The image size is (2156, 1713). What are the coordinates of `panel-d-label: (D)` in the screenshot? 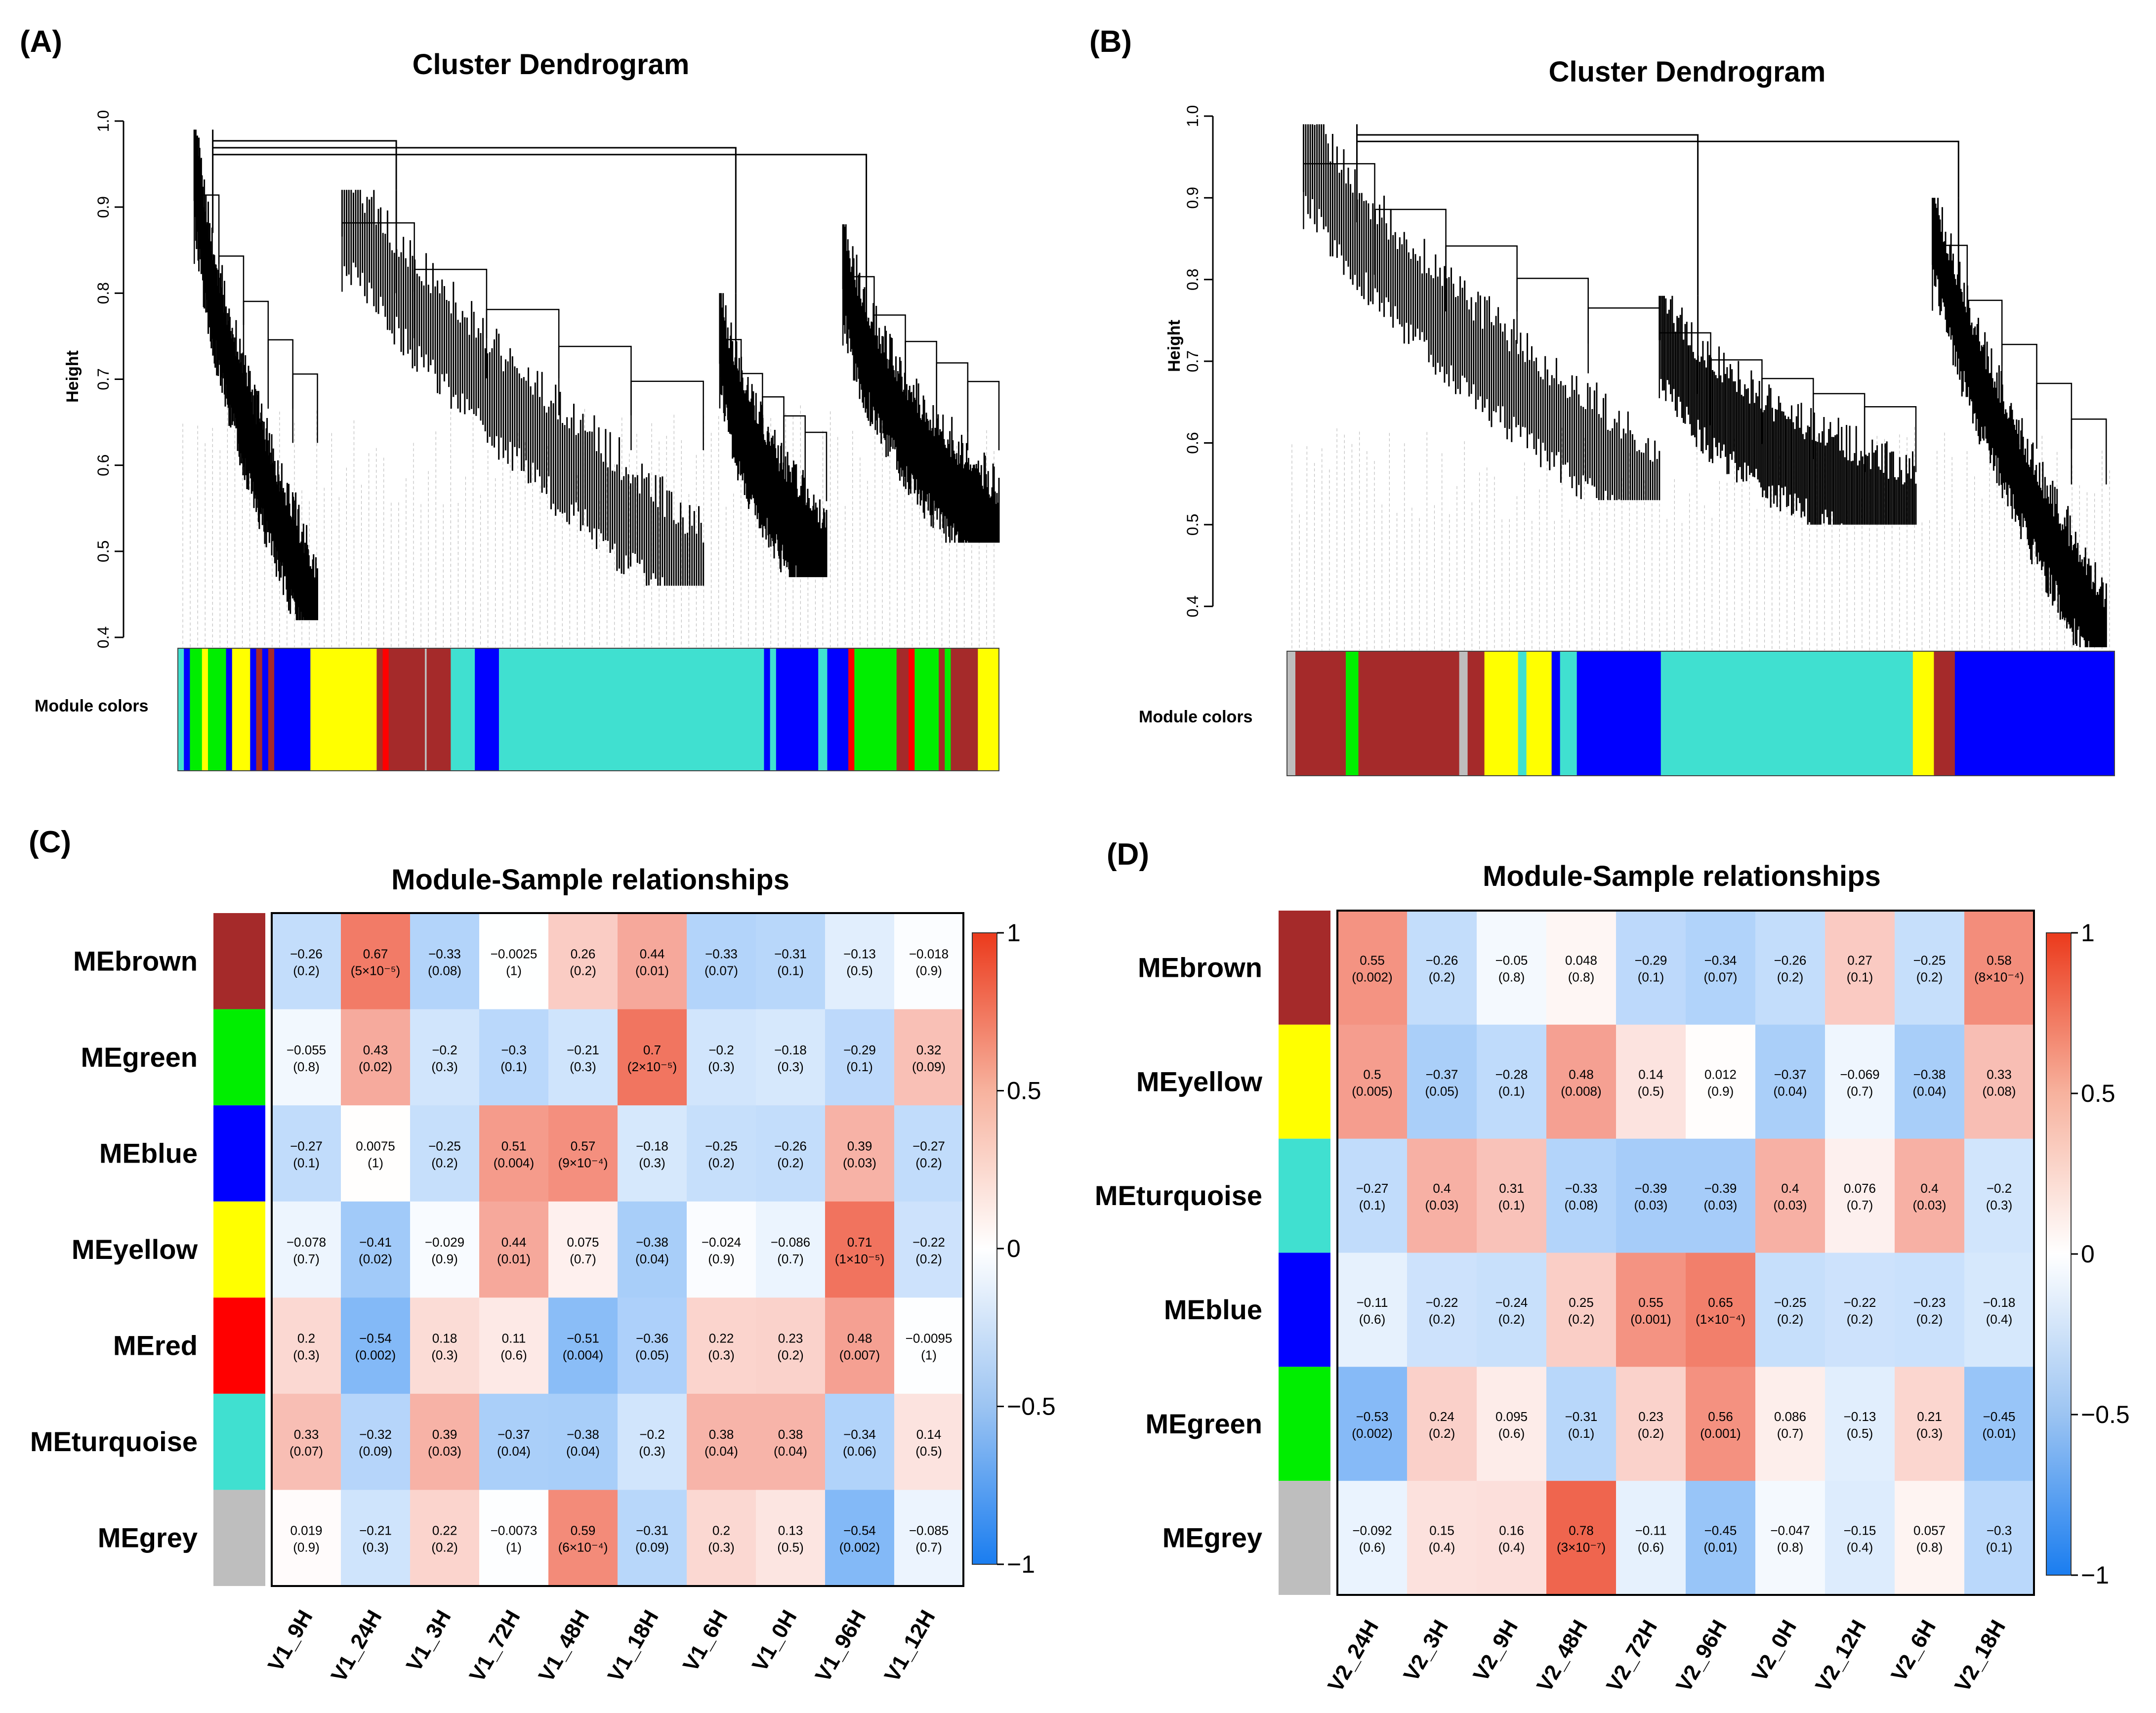 It's located at (1128, 854).